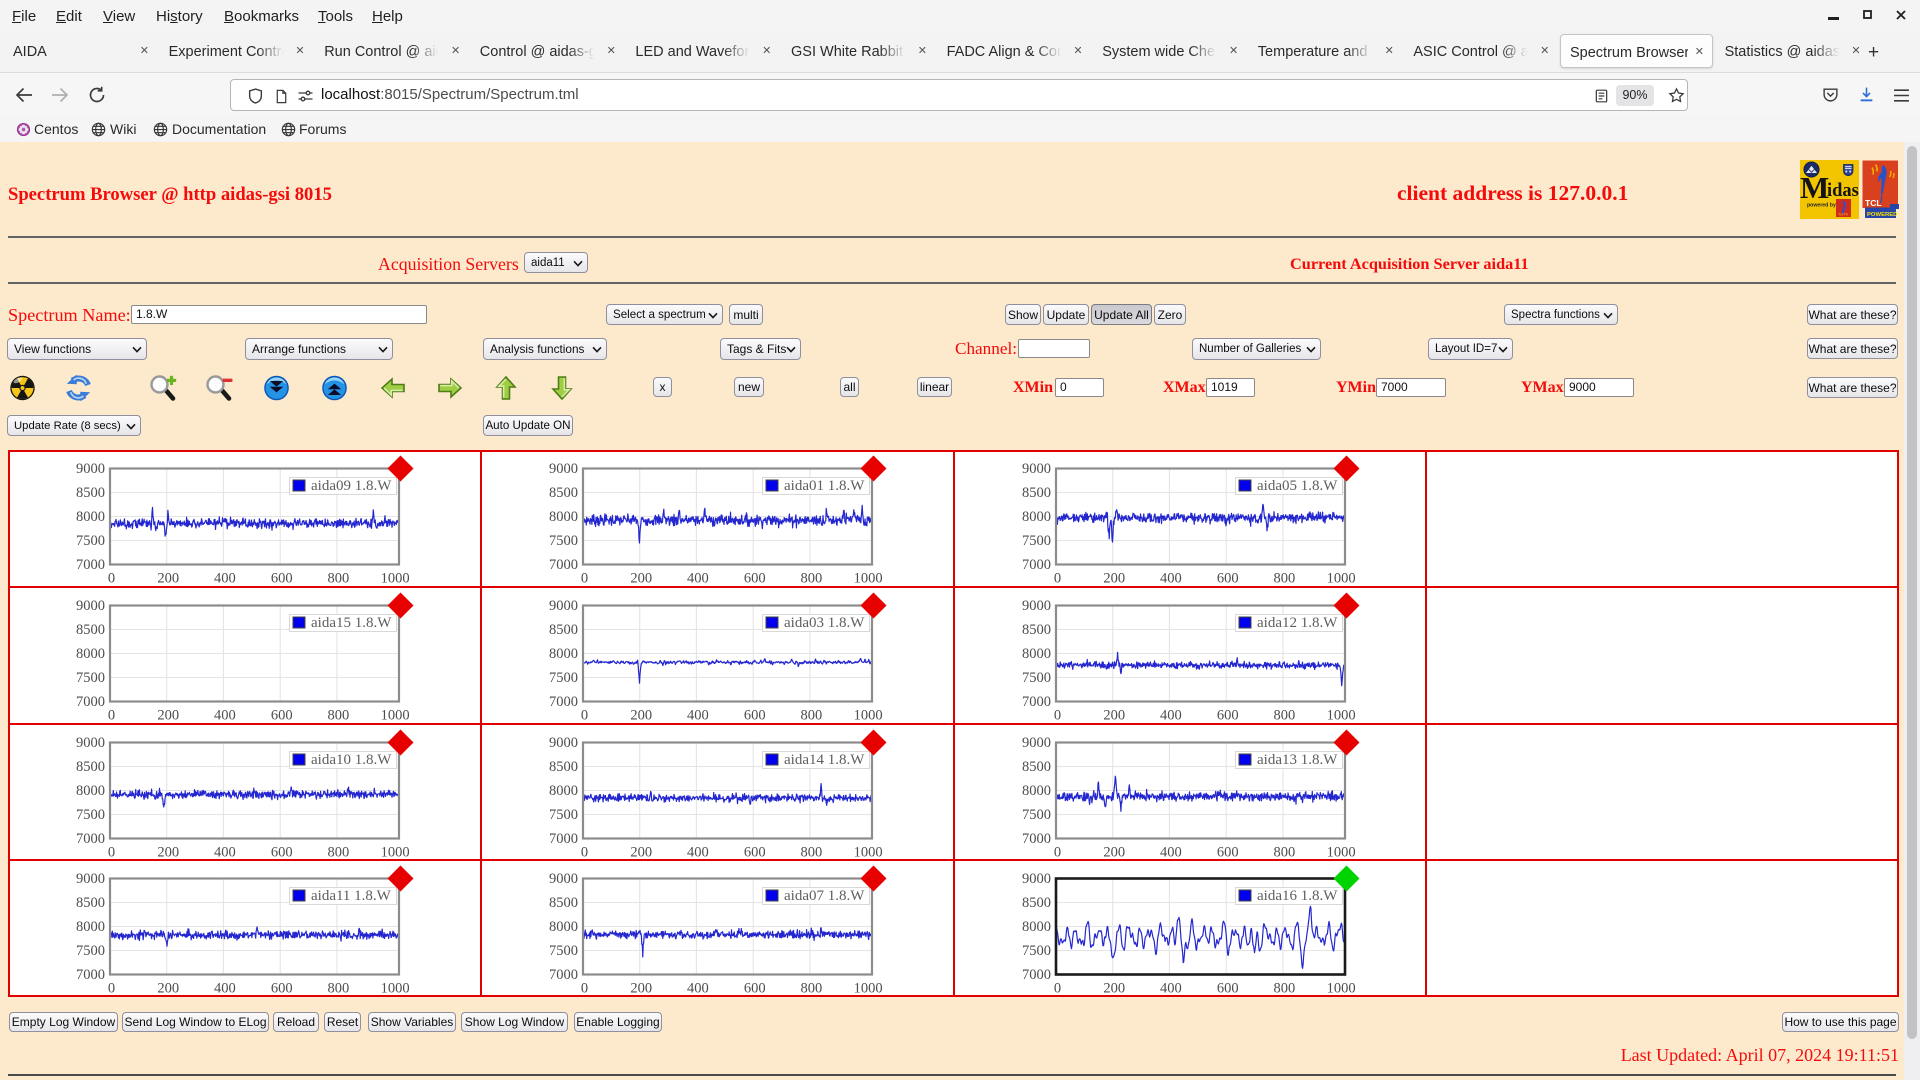  Describe the element at coordinates (1297, 760) in the screenshot. I see `svg-text: aida13 1.8.W` at that location.